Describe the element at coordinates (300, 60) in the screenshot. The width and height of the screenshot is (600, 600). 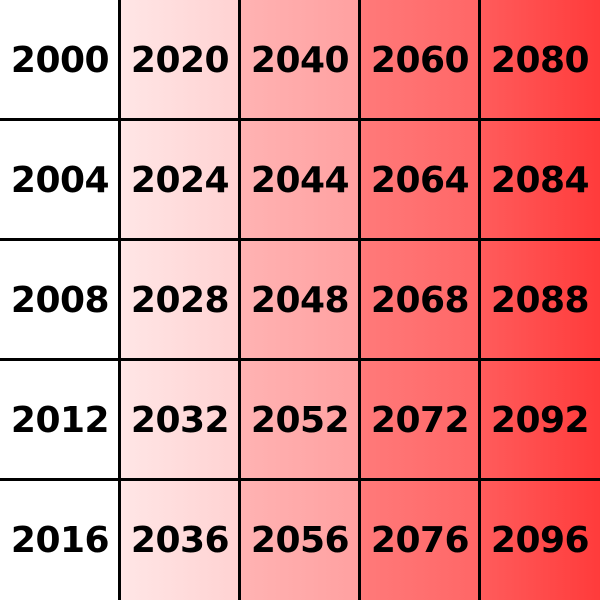
I see `grid-cell: 2040` at that location.